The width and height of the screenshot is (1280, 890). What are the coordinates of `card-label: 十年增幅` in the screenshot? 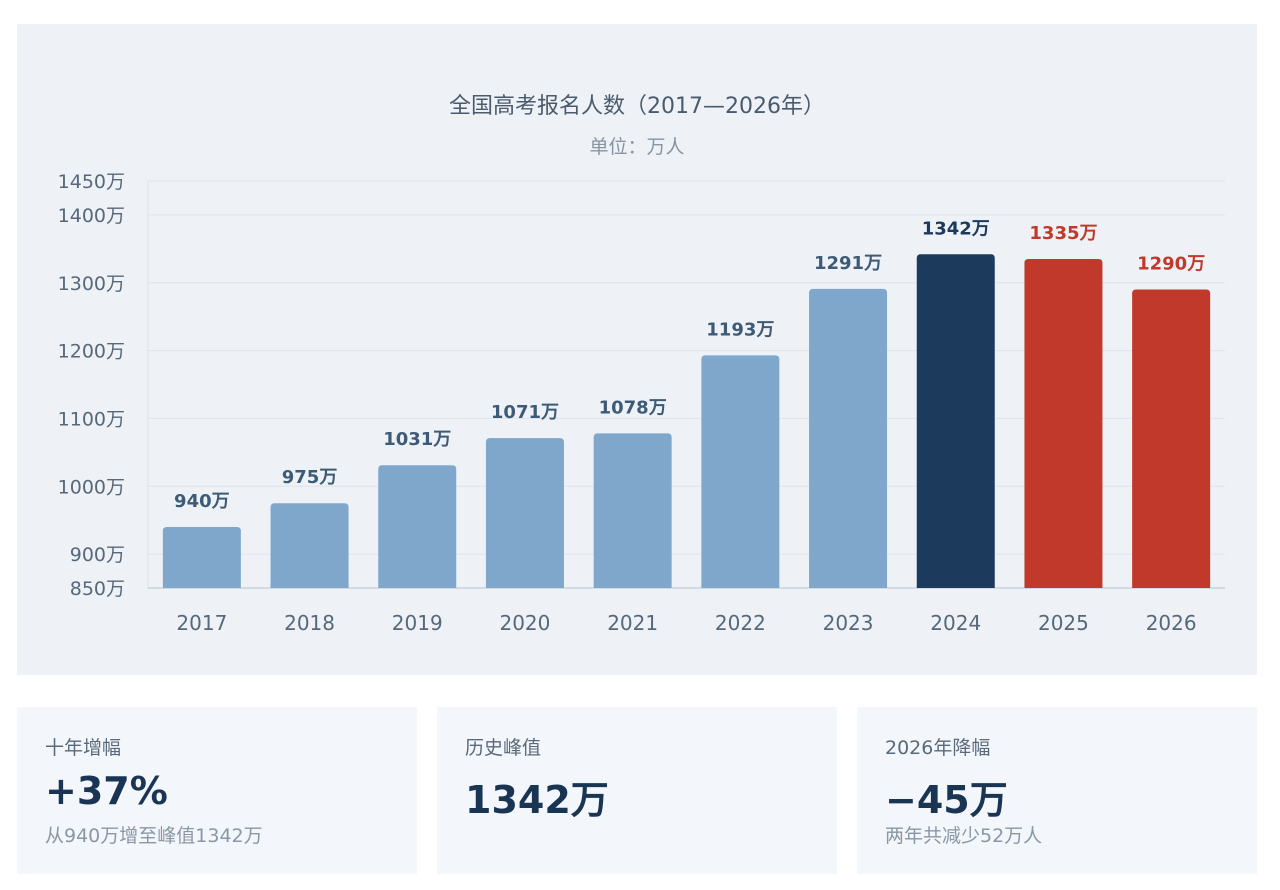 It's located at (83, 748).